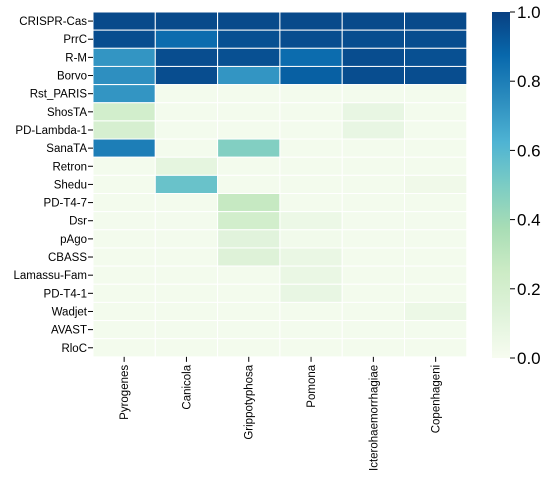 Image resolution: width=550 pixels, height=487 pixels. Describe the element at coordinates (124, 293) in the screenshot. I see `cell-pd-t4-1-pyrogenes` at that location.